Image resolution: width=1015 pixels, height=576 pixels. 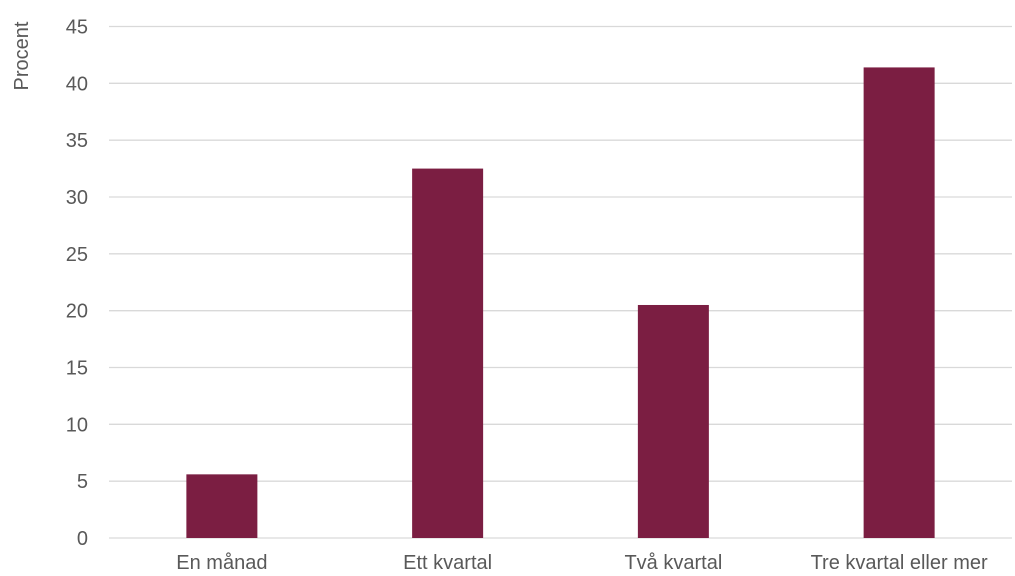 I want to click on y-tick-label: 25, so click(x=77, y=255).